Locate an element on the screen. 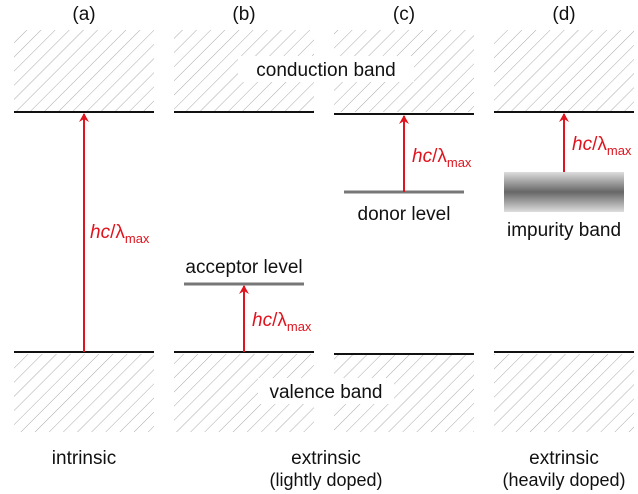  impurity-band is located at coordinates (564, 192).